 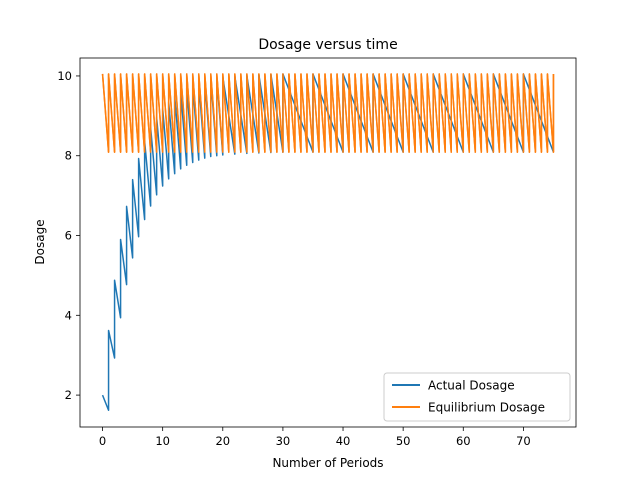 I want to click on x-tick-label: 70, so click(x=523, y=441).